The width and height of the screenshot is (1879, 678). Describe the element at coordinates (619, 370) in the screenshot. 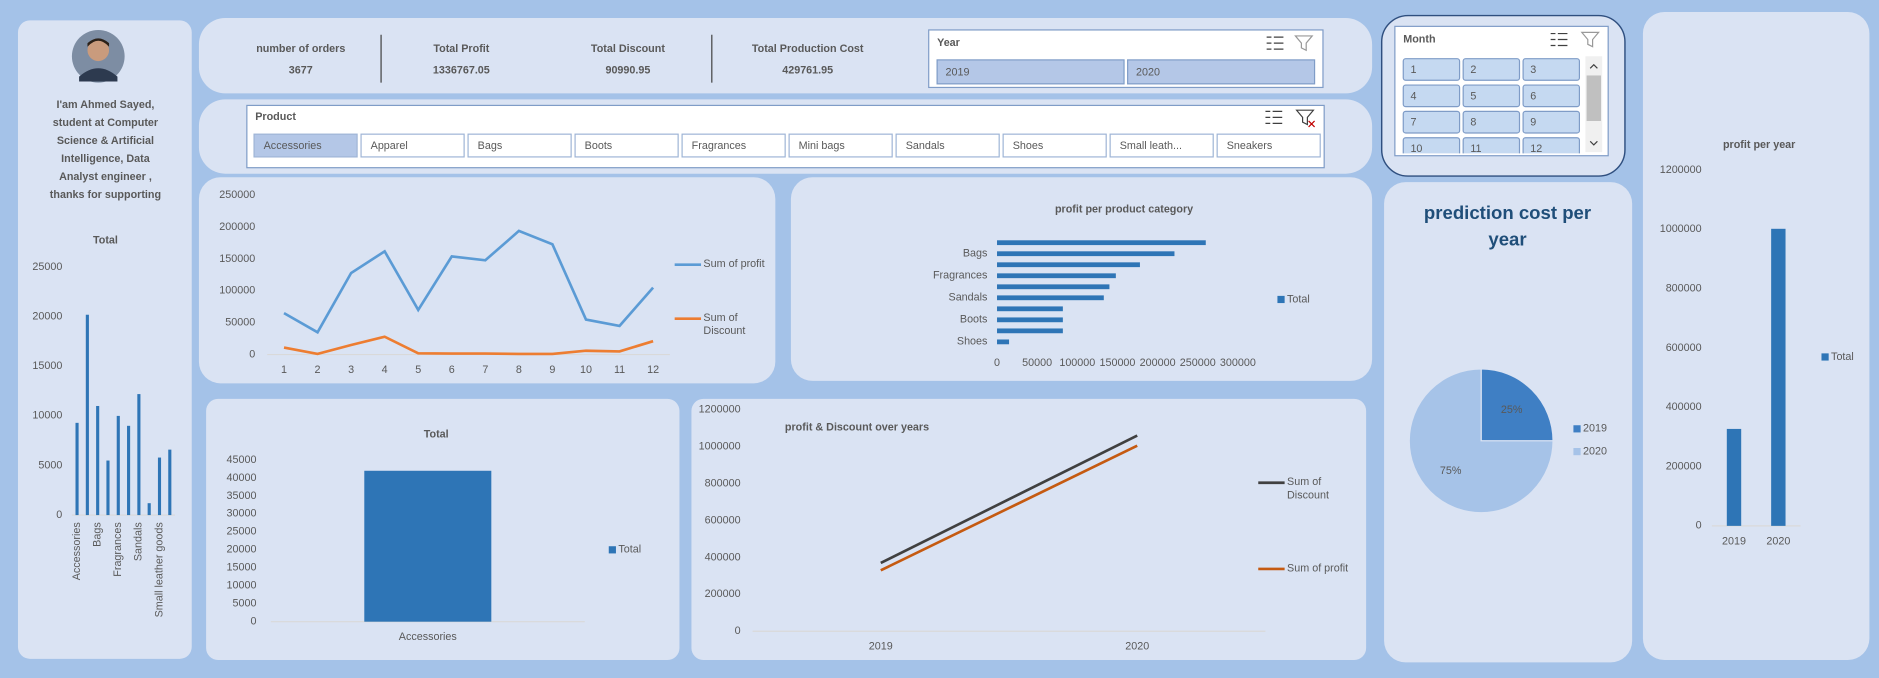

I see `x-tick-label: 11` at that location.